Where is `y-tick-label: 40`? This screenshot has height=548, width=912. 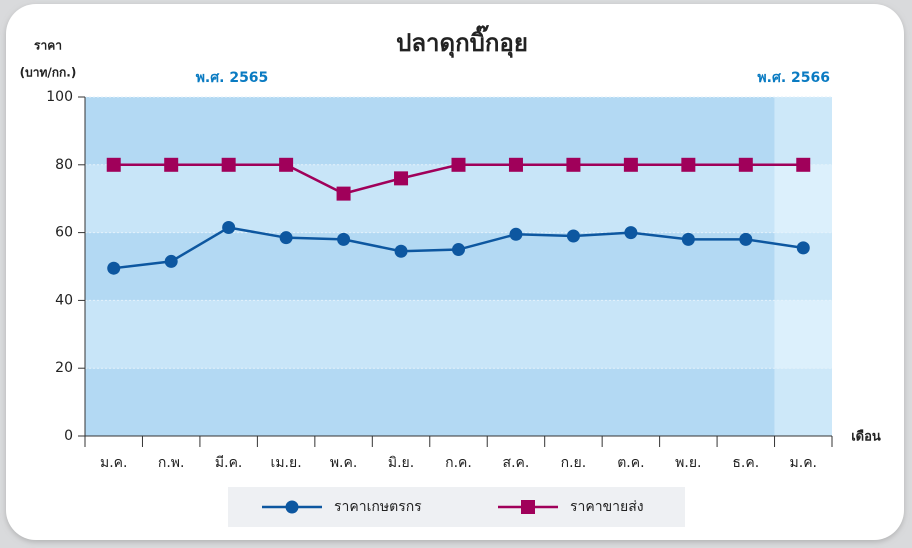 y-tick-label: 40 is located at coordinates (64, 300).